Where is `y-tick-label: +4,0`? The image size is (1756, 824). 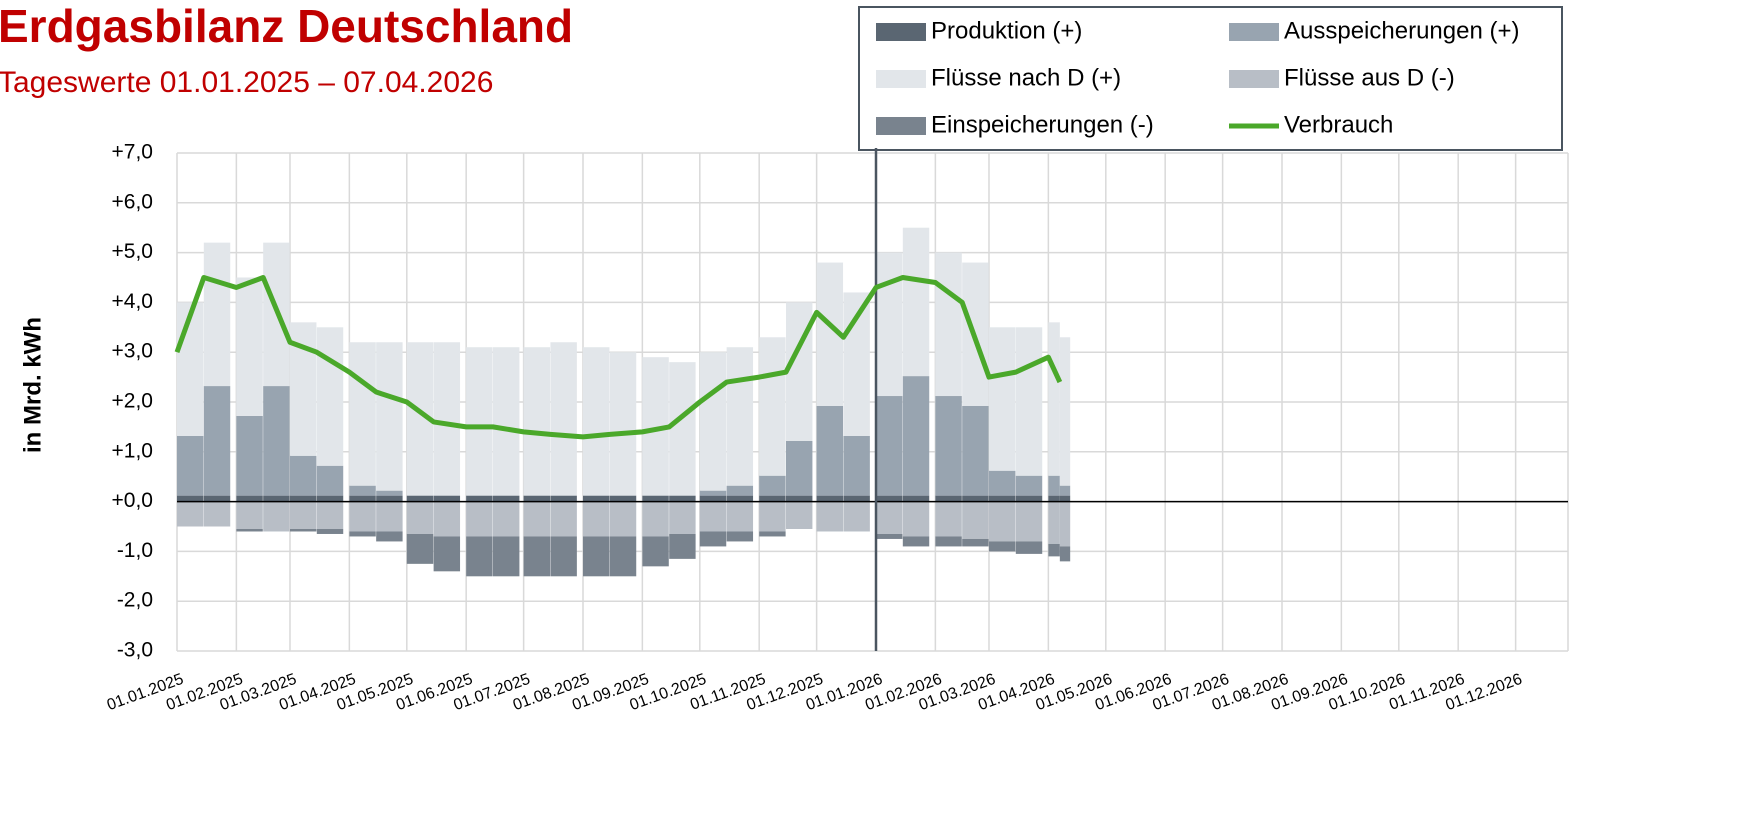 y-tick-label: +4,0 is located at coordinates (132, 301).